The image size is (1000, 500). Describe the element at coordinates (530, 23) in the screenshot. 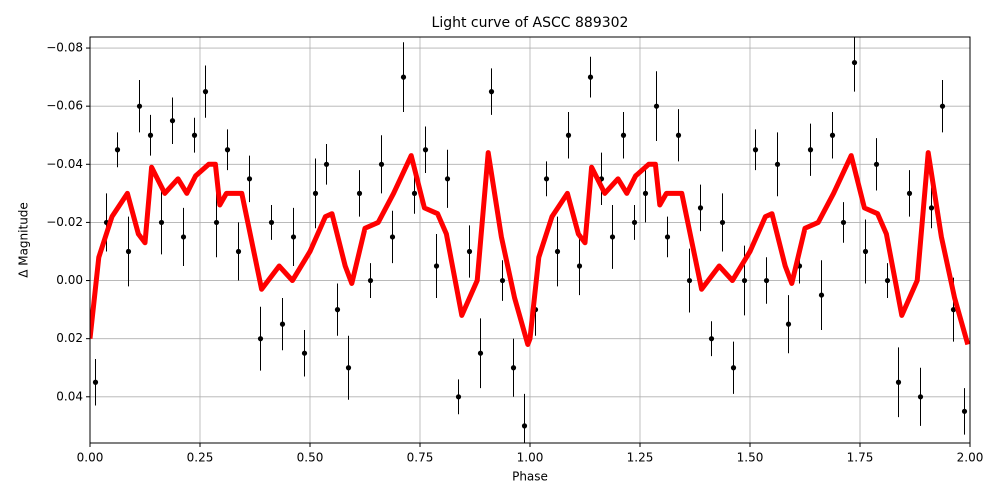

I see `chart-title: Light curve of ASCC 889302` at that location.